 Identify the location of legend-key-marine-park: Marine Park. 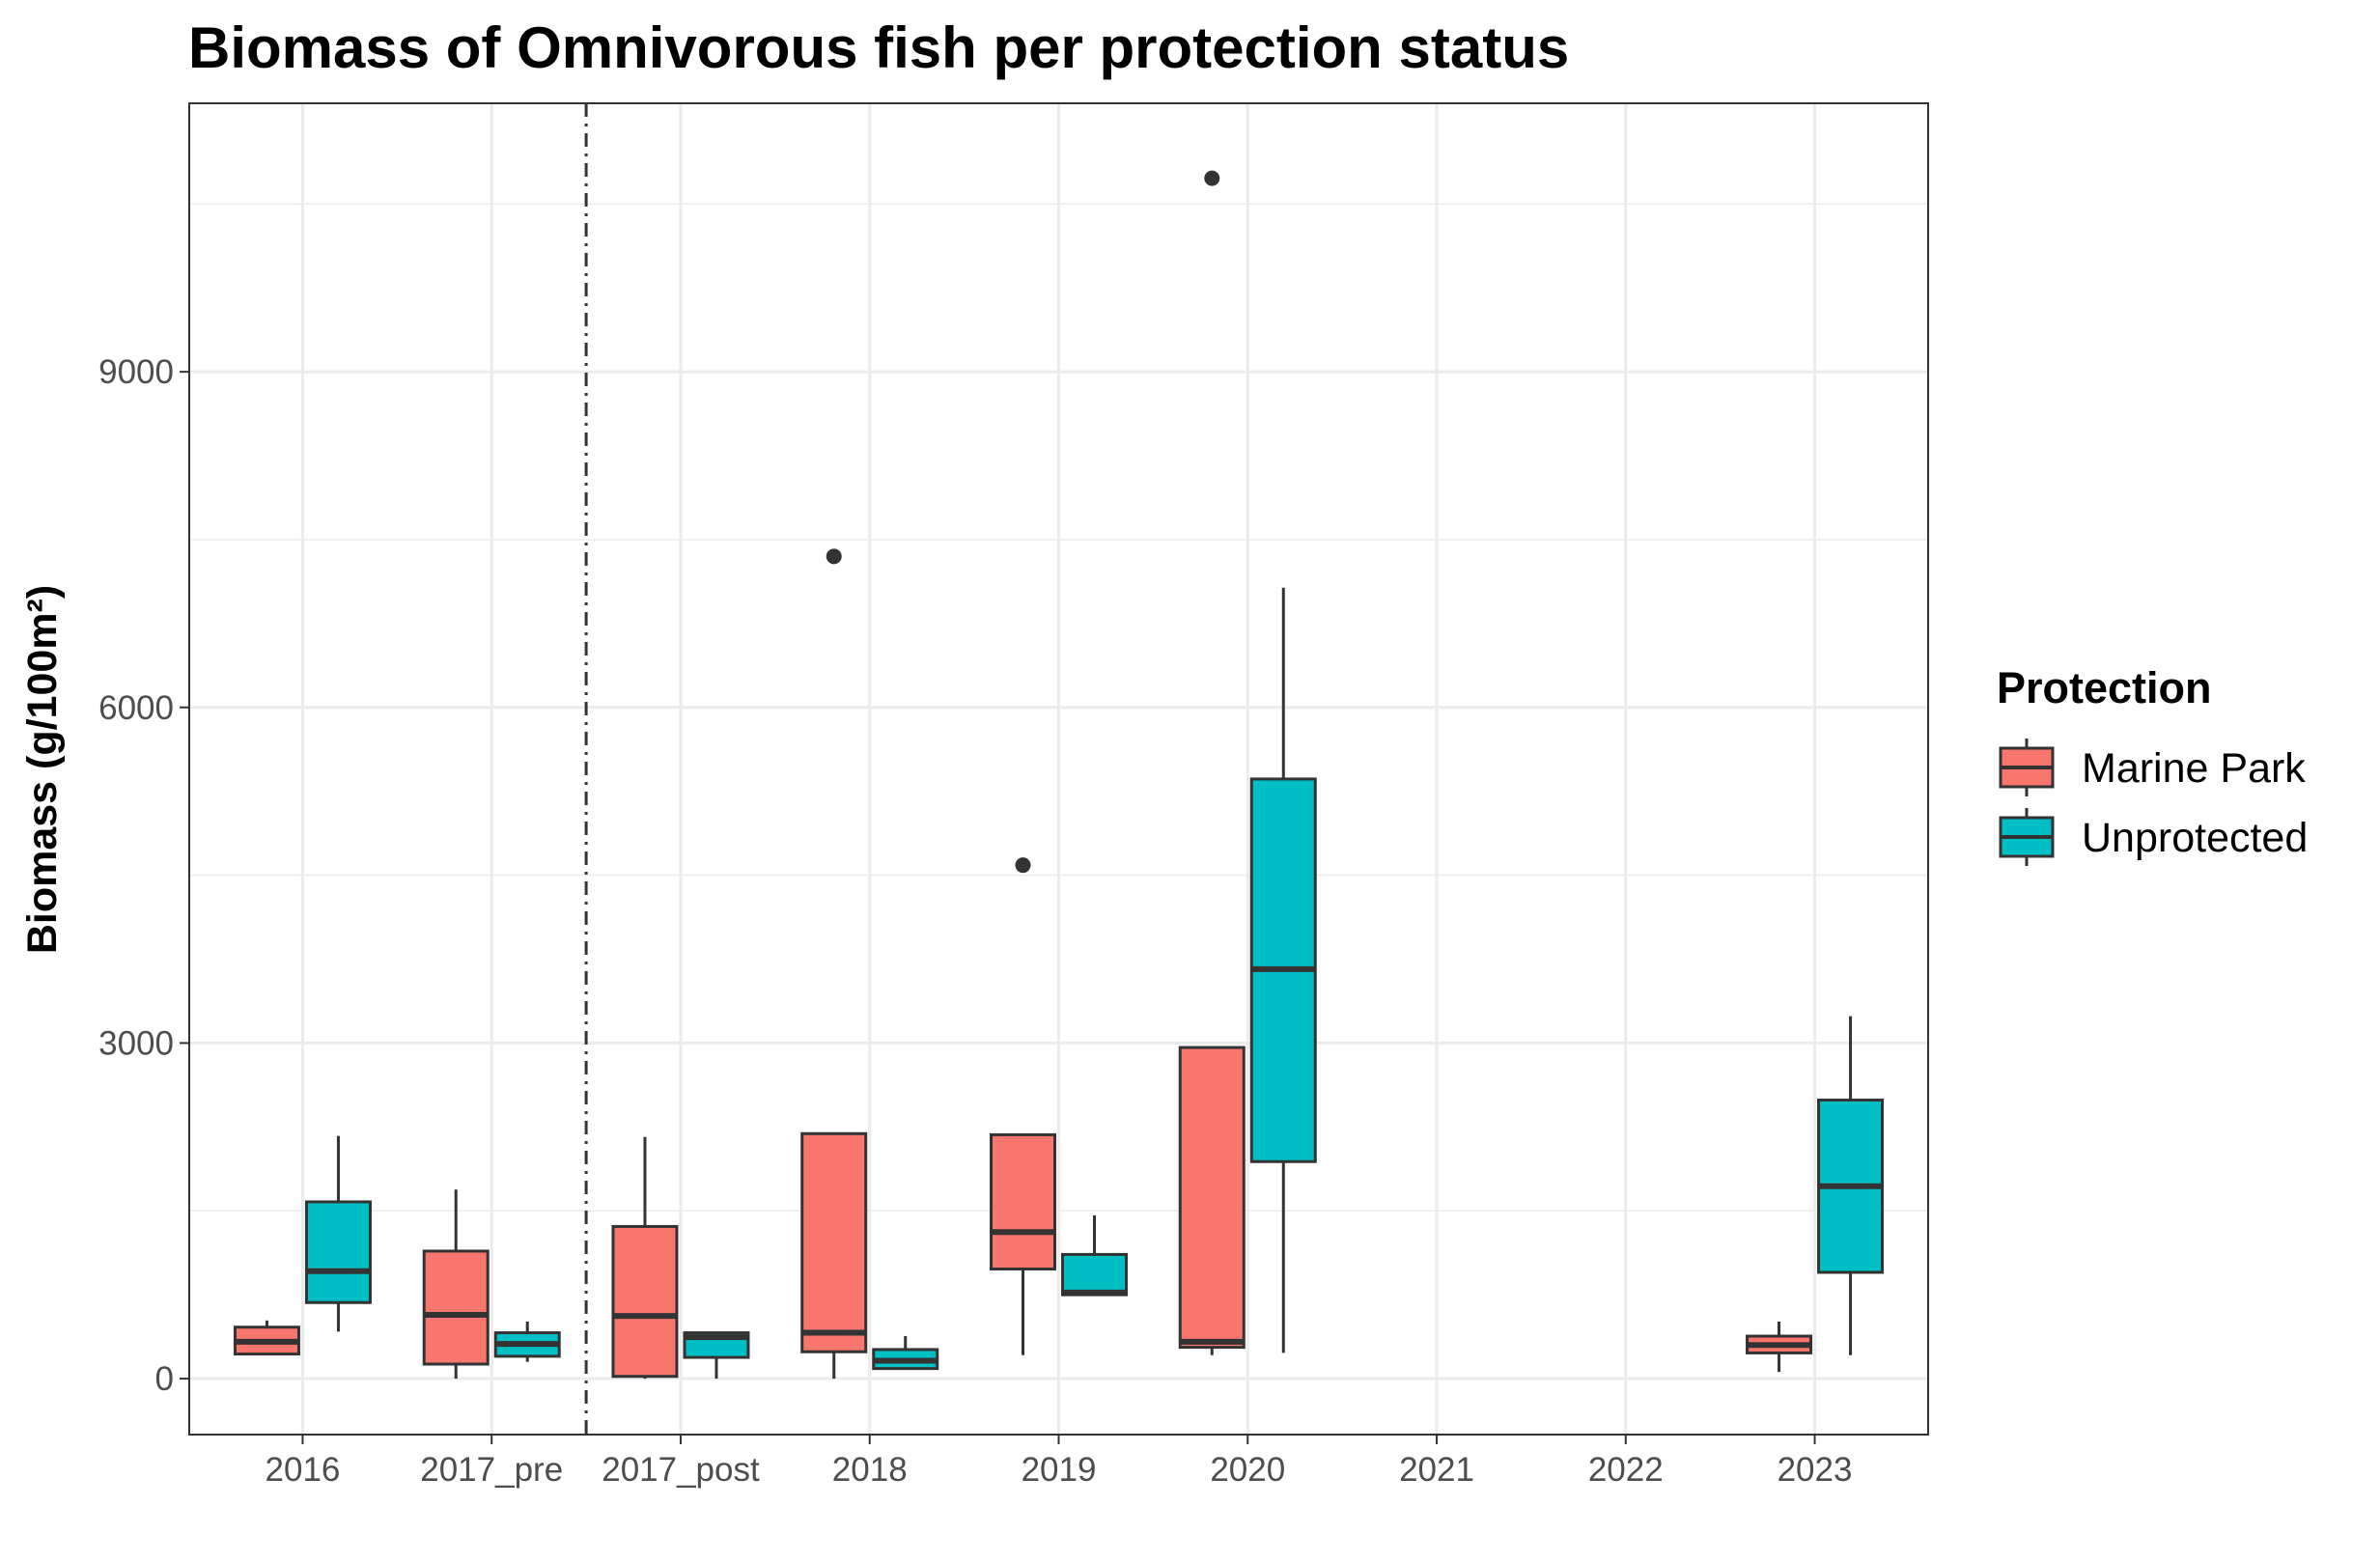
(2152, 767).